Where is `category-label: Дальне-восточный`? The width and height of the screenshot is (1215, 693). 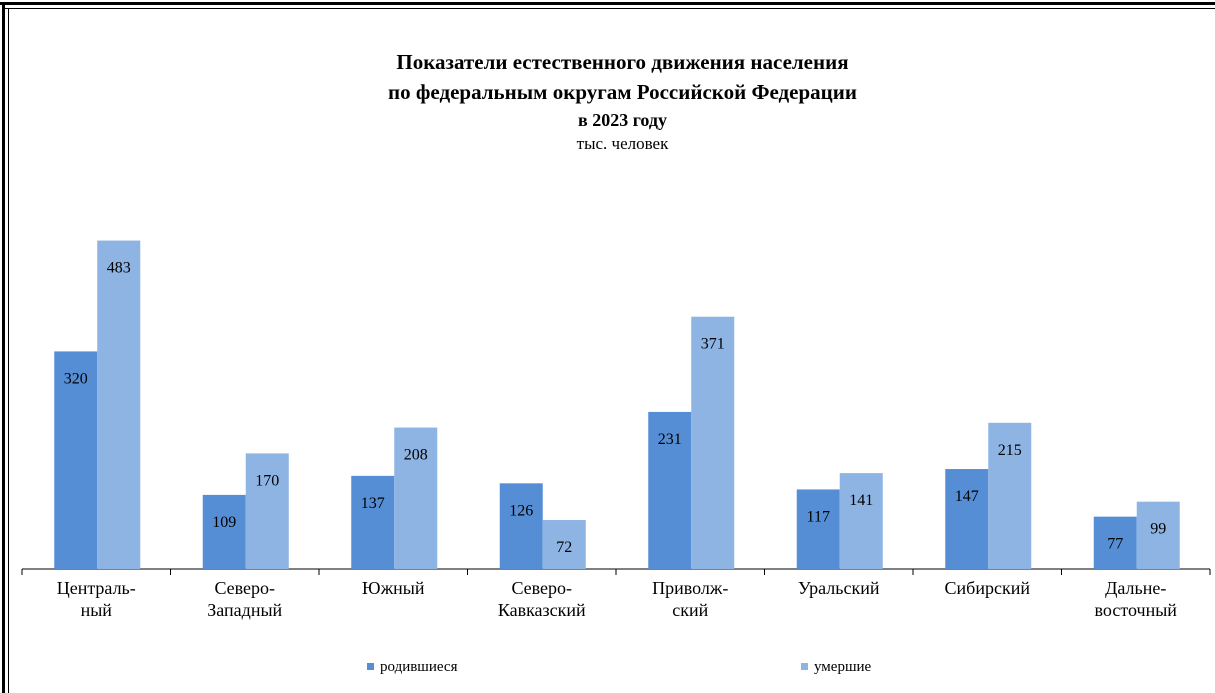 category-label: Дальне-восточный is located at coordinates (1136, 599).